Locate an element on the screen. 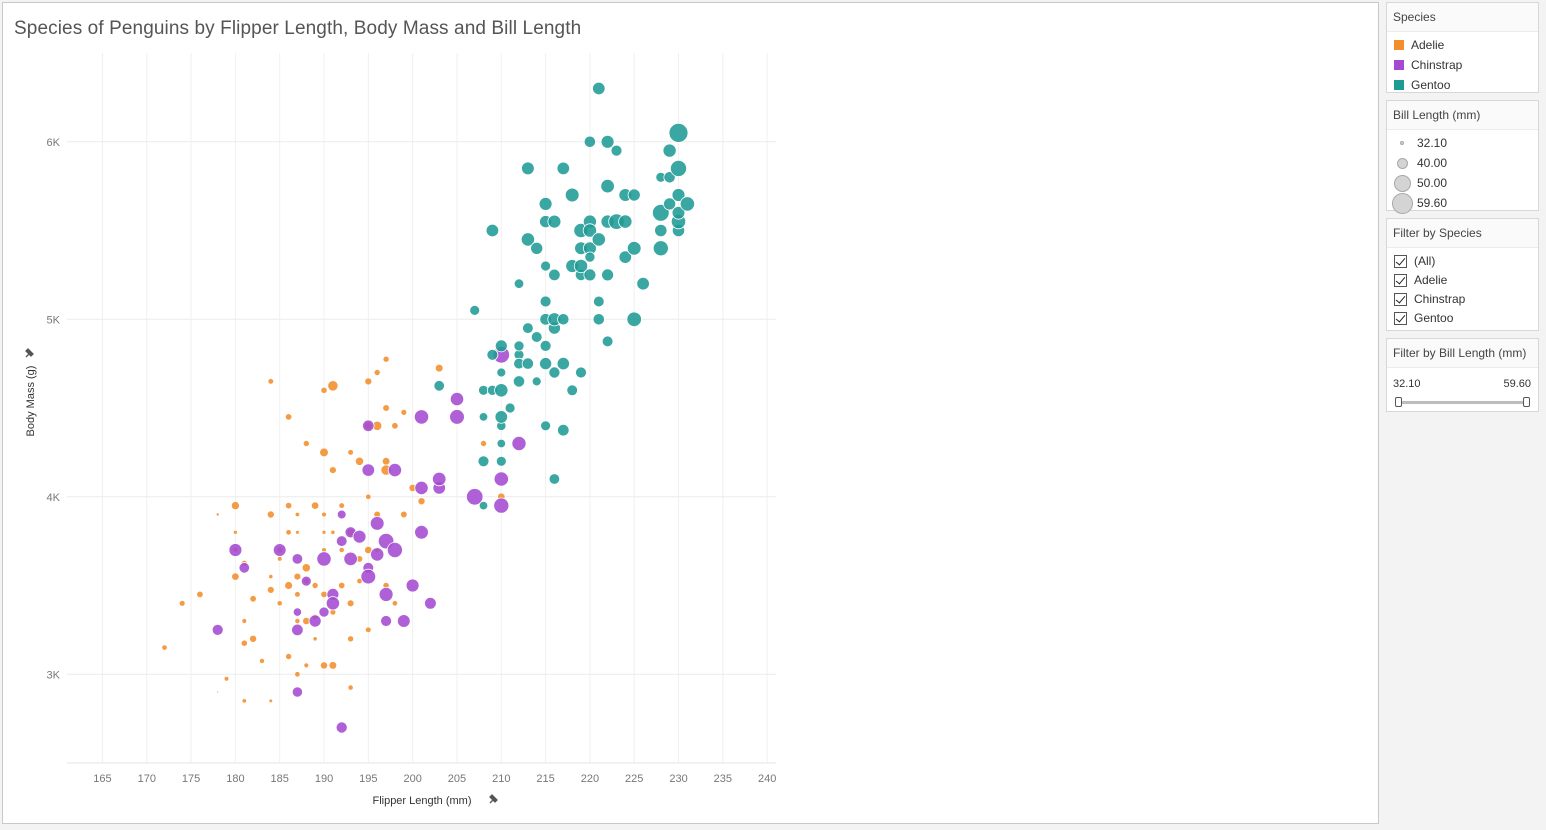  bill-length-range-slider is located at coordinates (1462, 403).